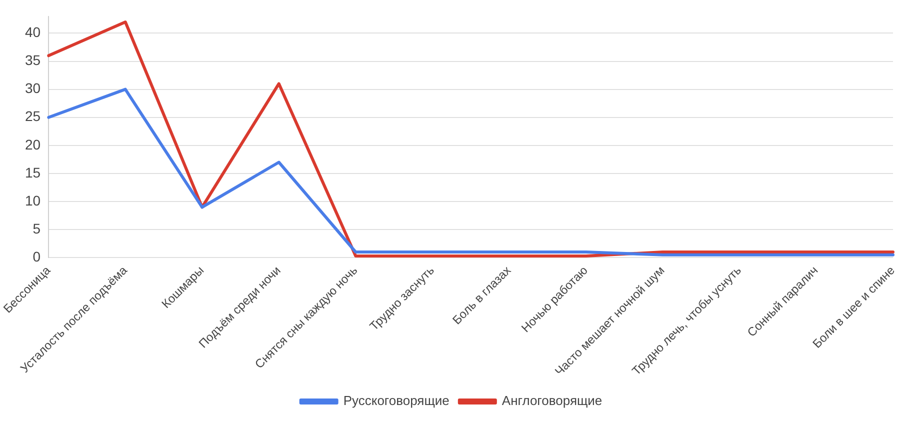 Image resolution: width=913 pixels, height=423 pixels. I want to click on y-tick-label: 10, so click(33, 200).